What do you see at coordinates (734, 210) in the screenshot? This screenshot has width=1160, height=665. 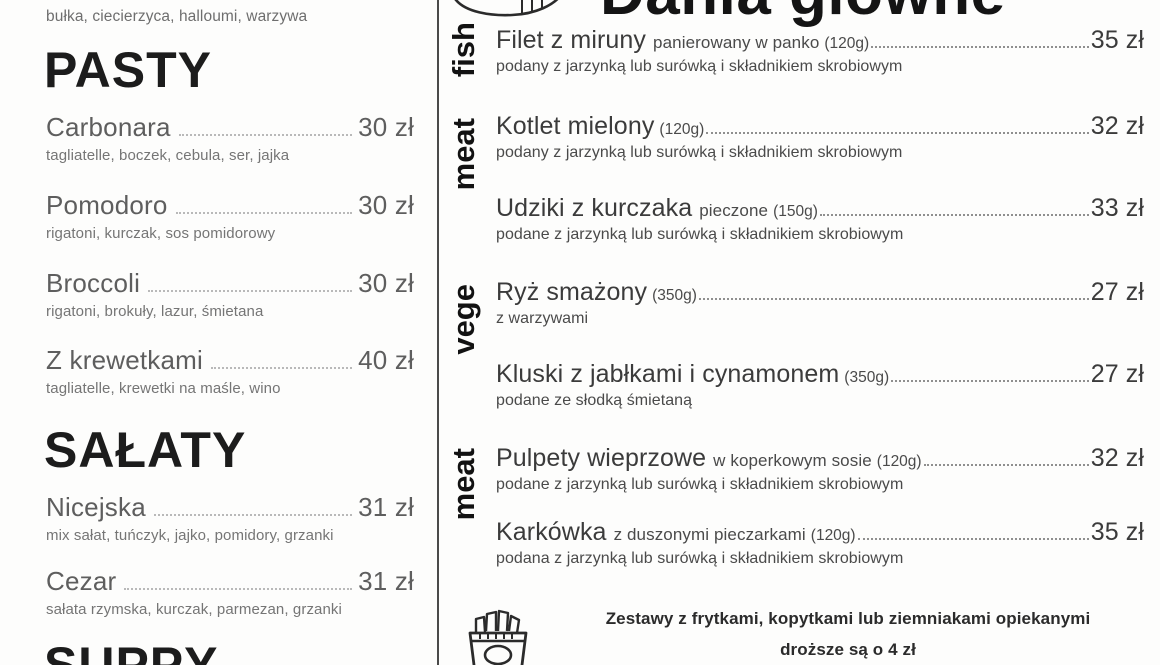 I see `item-subtitle: pieczone` at bounding box center [734, 210].